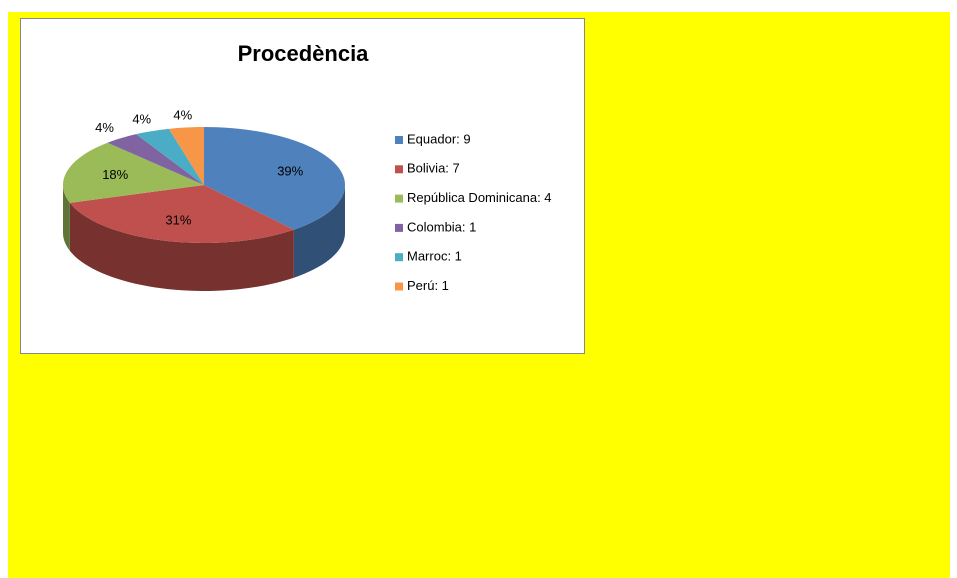  Describe the element at coordinates (434, 256) in the screenshot. I see `legend-label: Marroc: 1` at that location.